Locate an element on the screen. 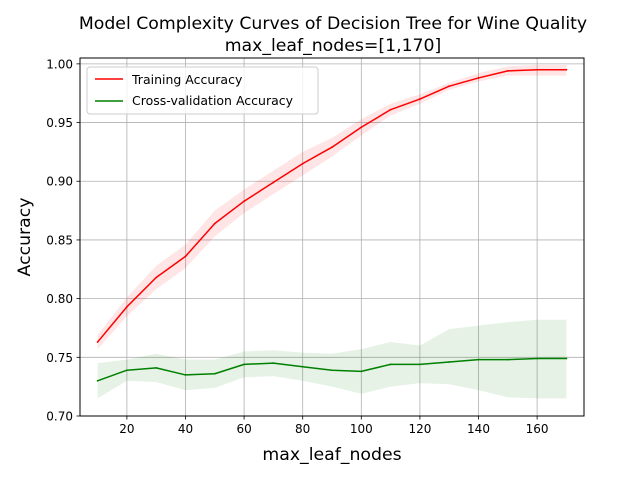  y-tick-label: 1.00 is located at coordinates (59, 64).